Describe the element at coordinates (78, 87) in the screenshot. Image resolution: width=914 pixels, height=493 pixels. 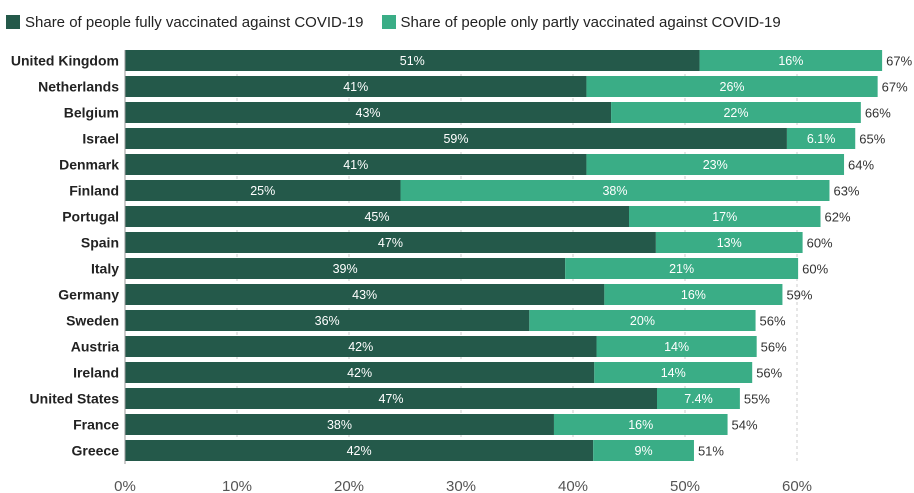
I see `category-label: Netherlands` at that location.